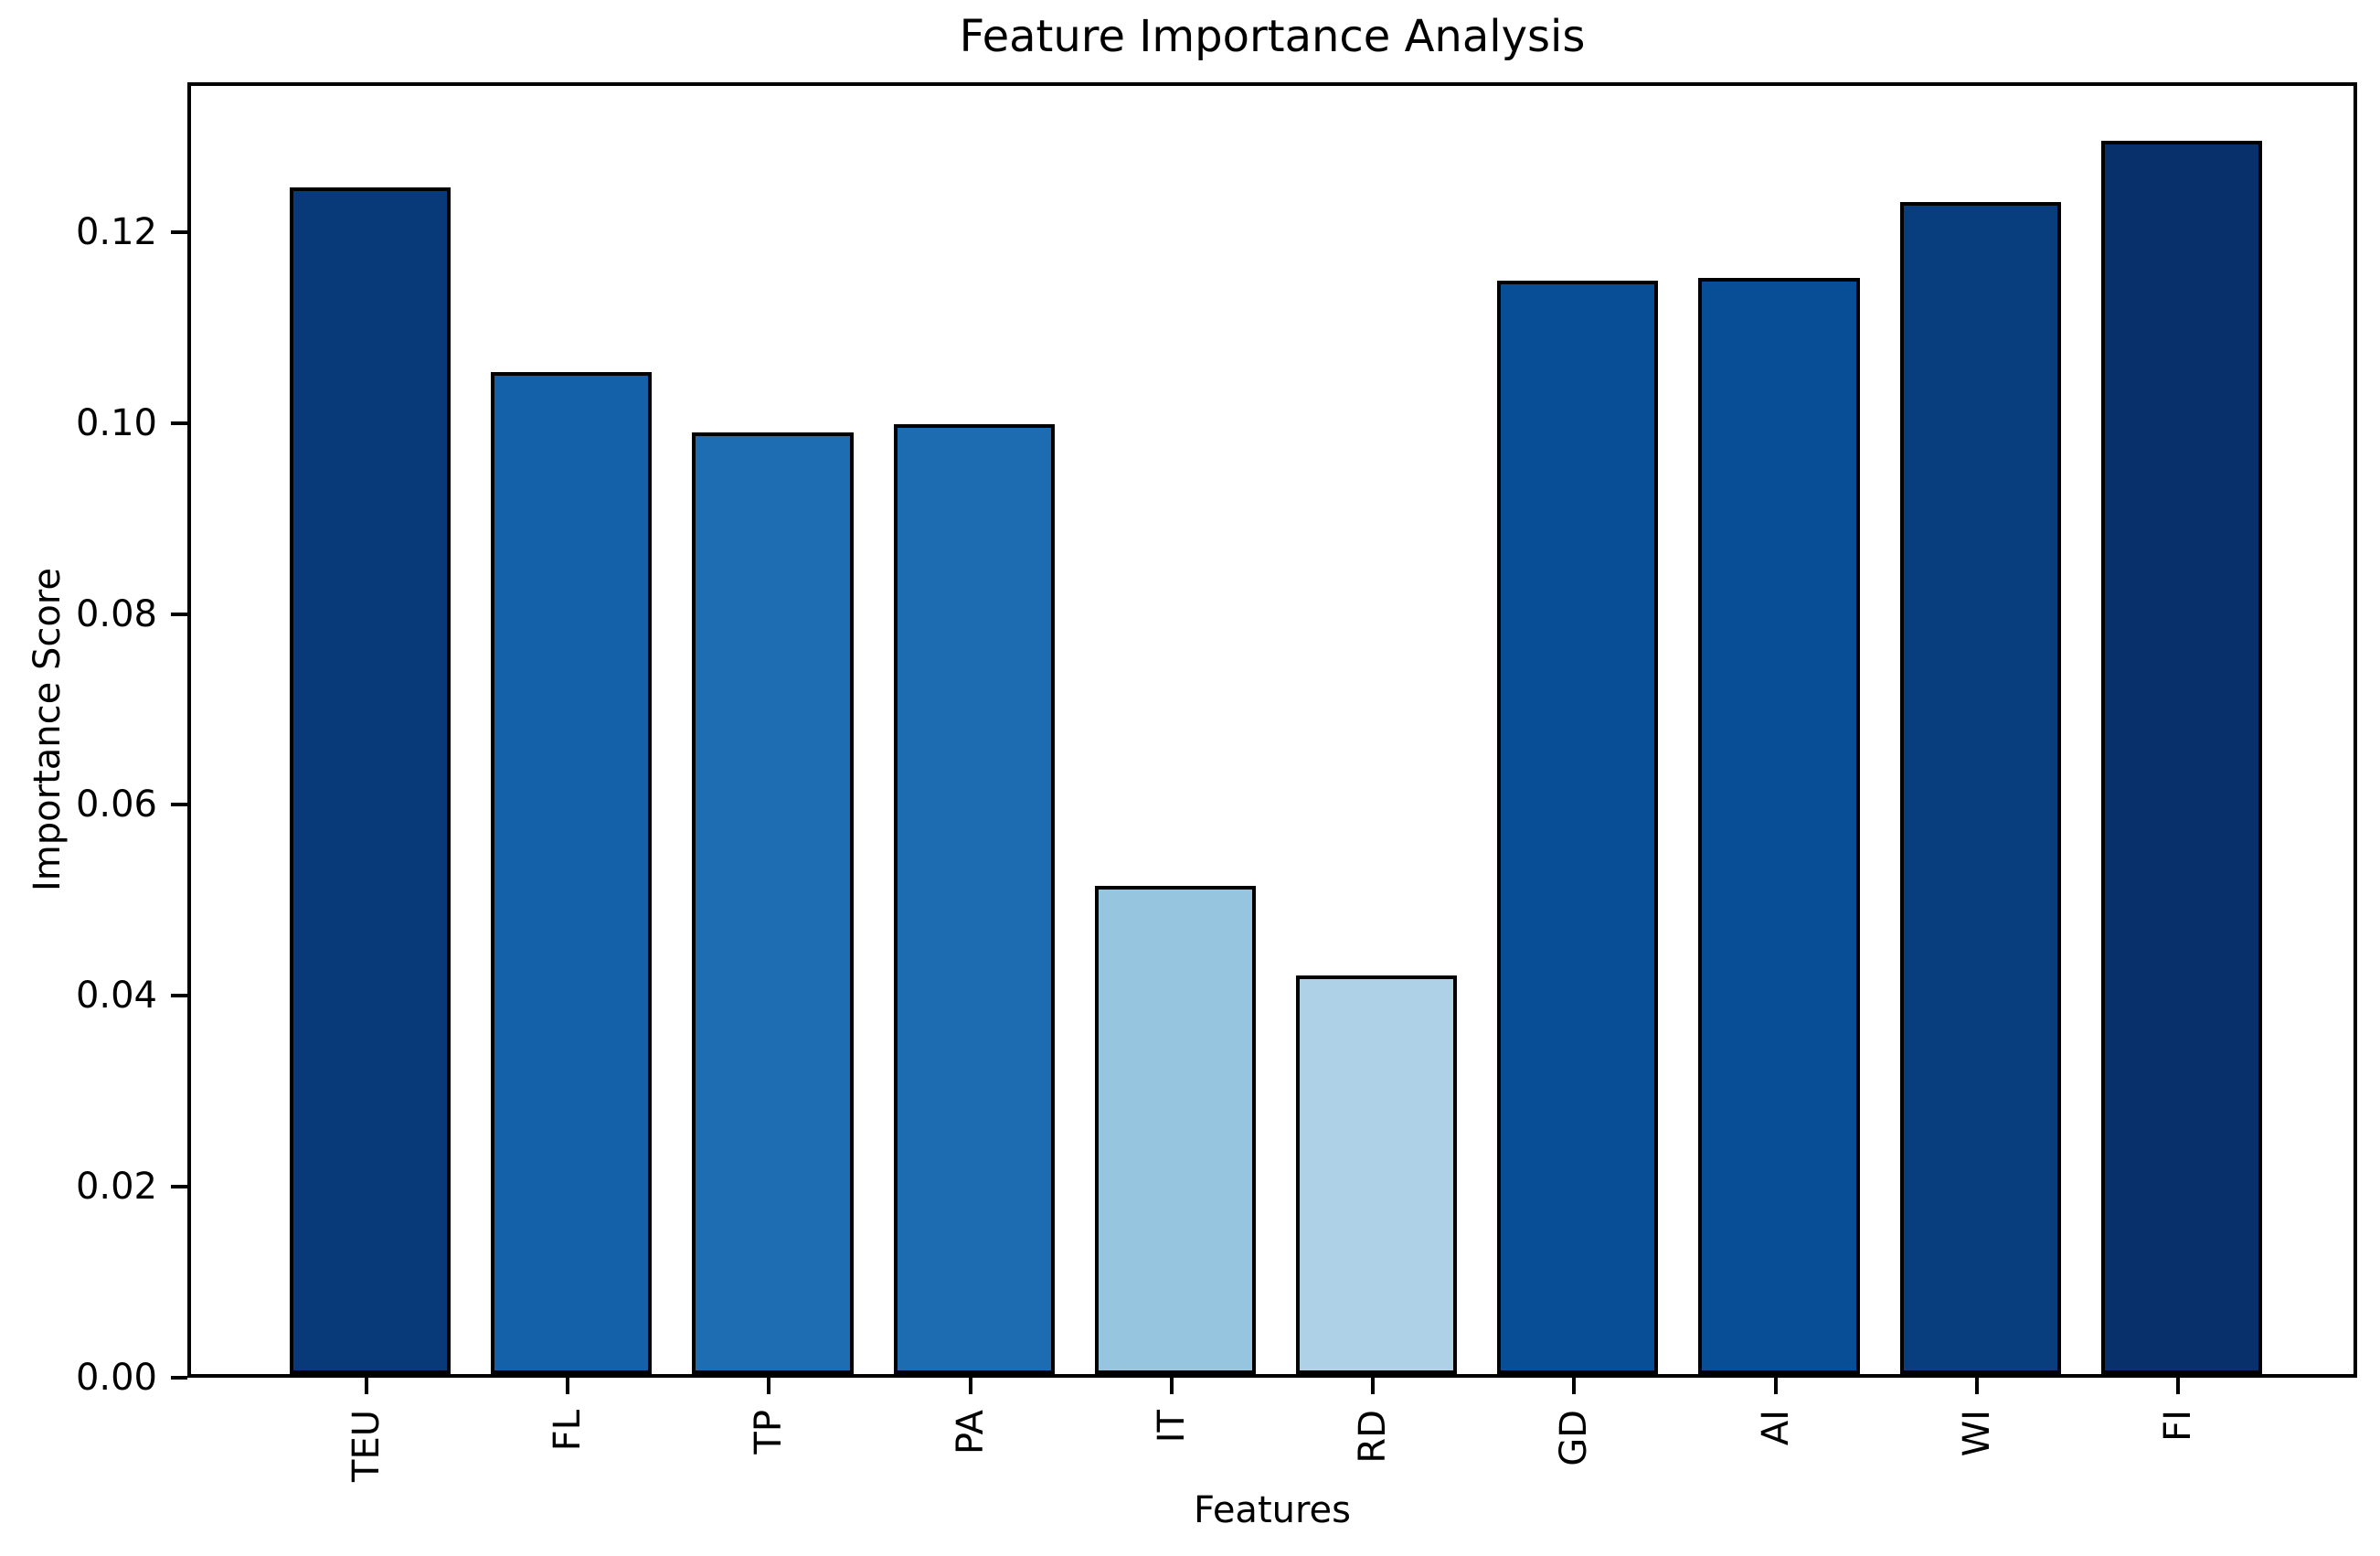 The width and height of the screenshot is (2380, 1556). Describe the element at coordinates (1575, 1438) in the screenshot. I see `x-tick-label-gd: GD` at that location.